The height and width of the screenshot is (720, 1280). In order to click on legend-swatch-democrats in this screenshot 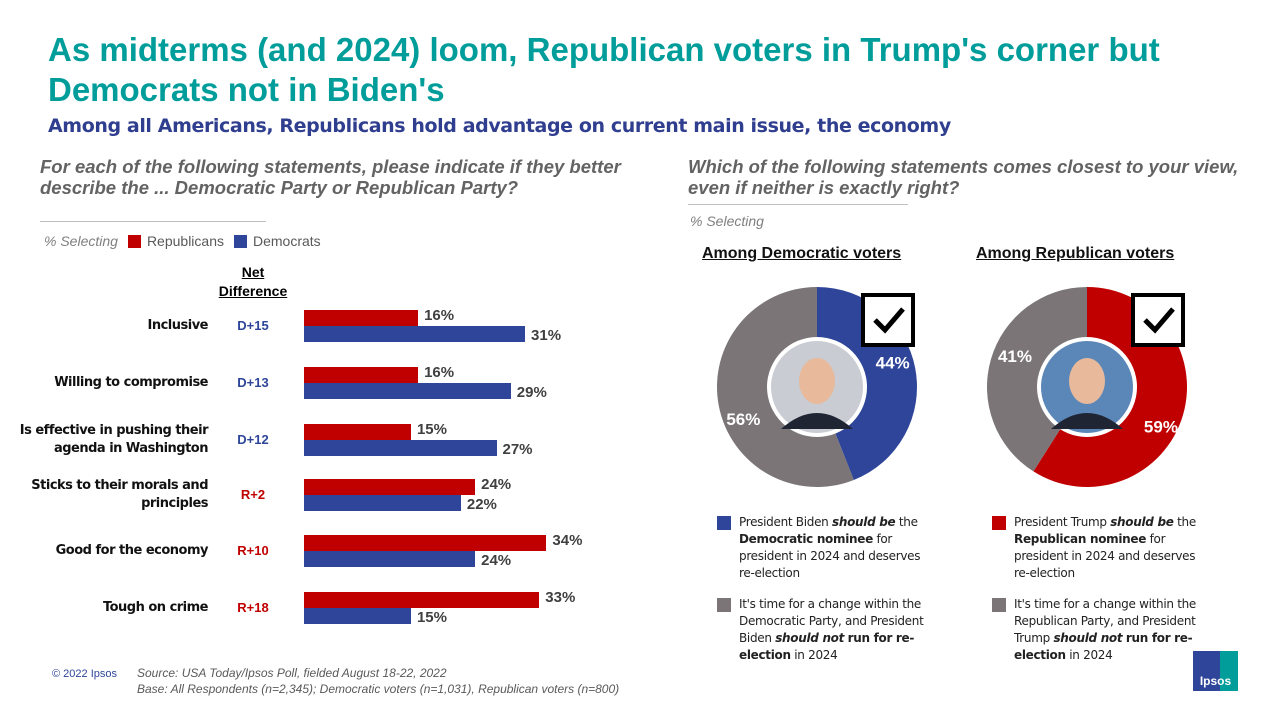, I will do `click(240, 241)`.